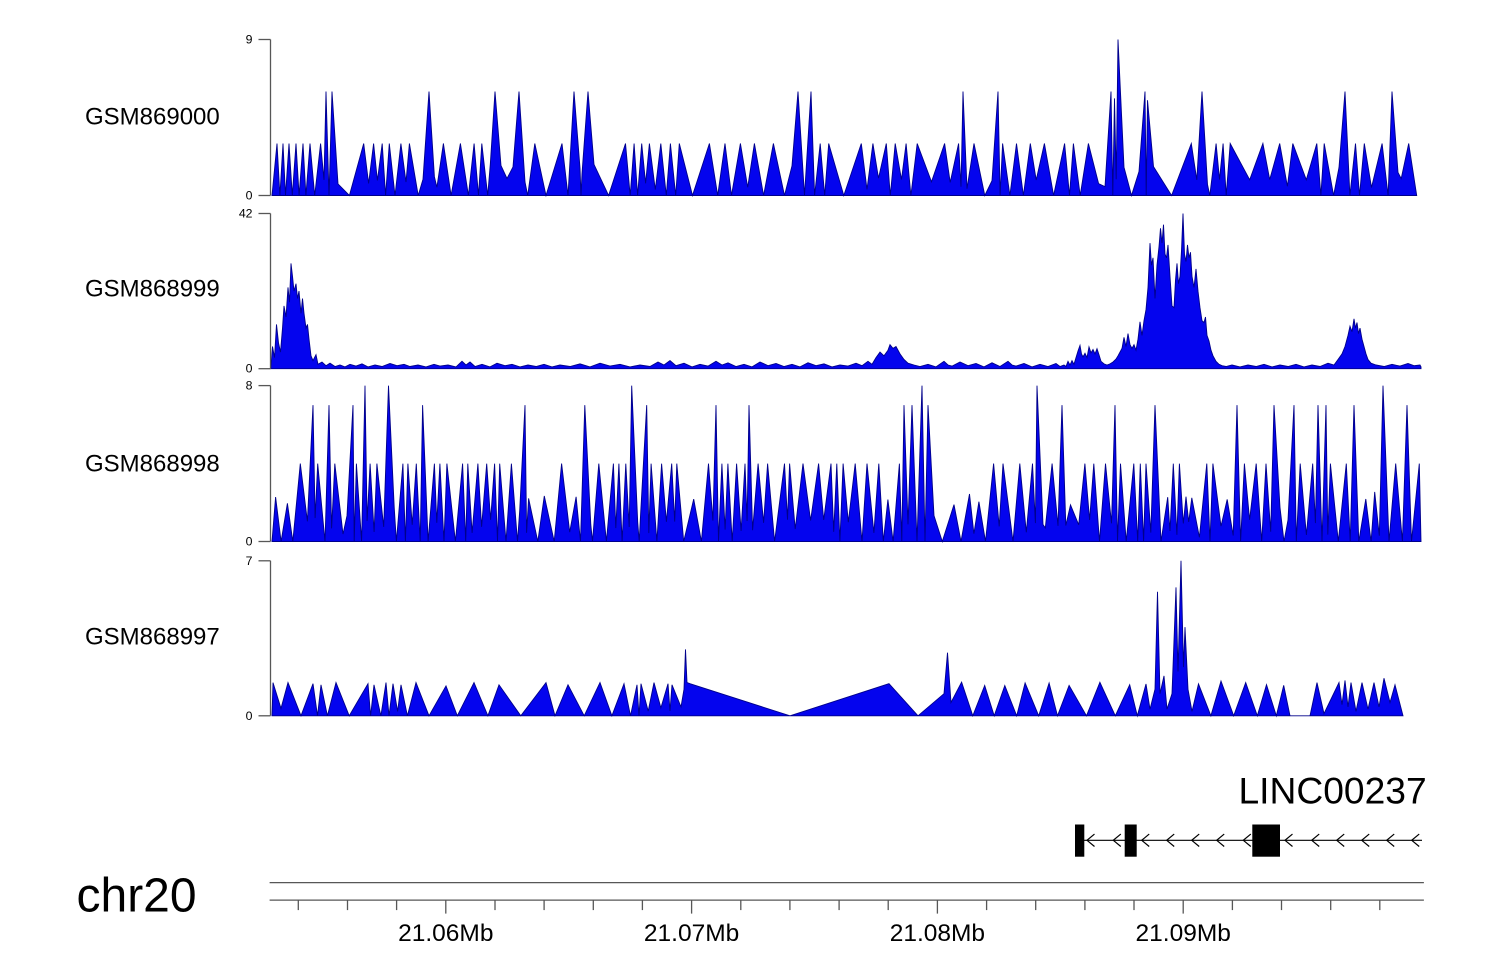 Image resolution: width=1500 pixels, height=980 pixels. I want to click on svg-text: 21.06Mb, so click(445, 933).